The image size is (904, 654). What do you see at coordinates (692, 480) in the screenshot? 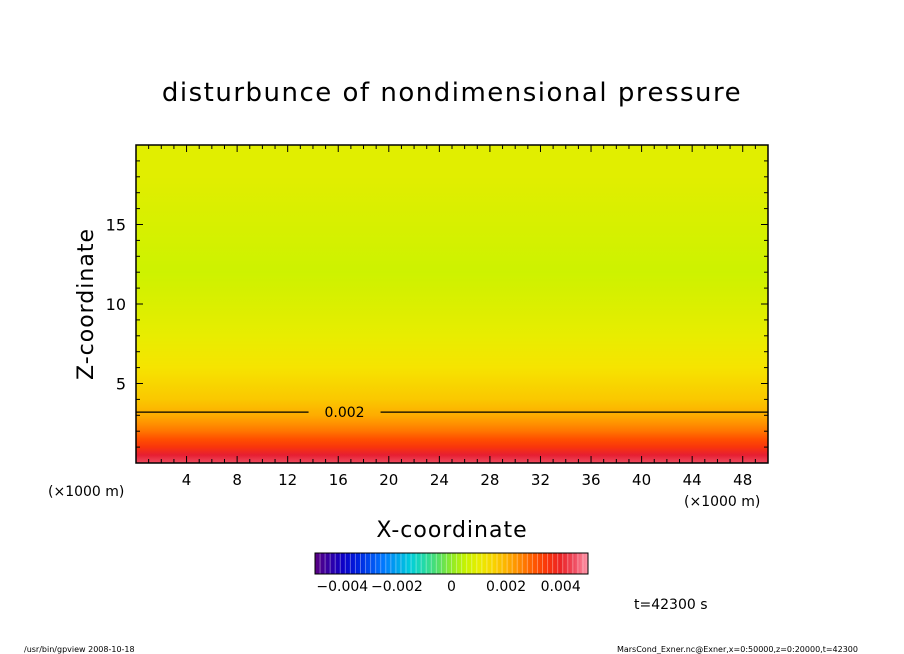
I see `x-tick-label: 44` at bounding box center [692, 480].